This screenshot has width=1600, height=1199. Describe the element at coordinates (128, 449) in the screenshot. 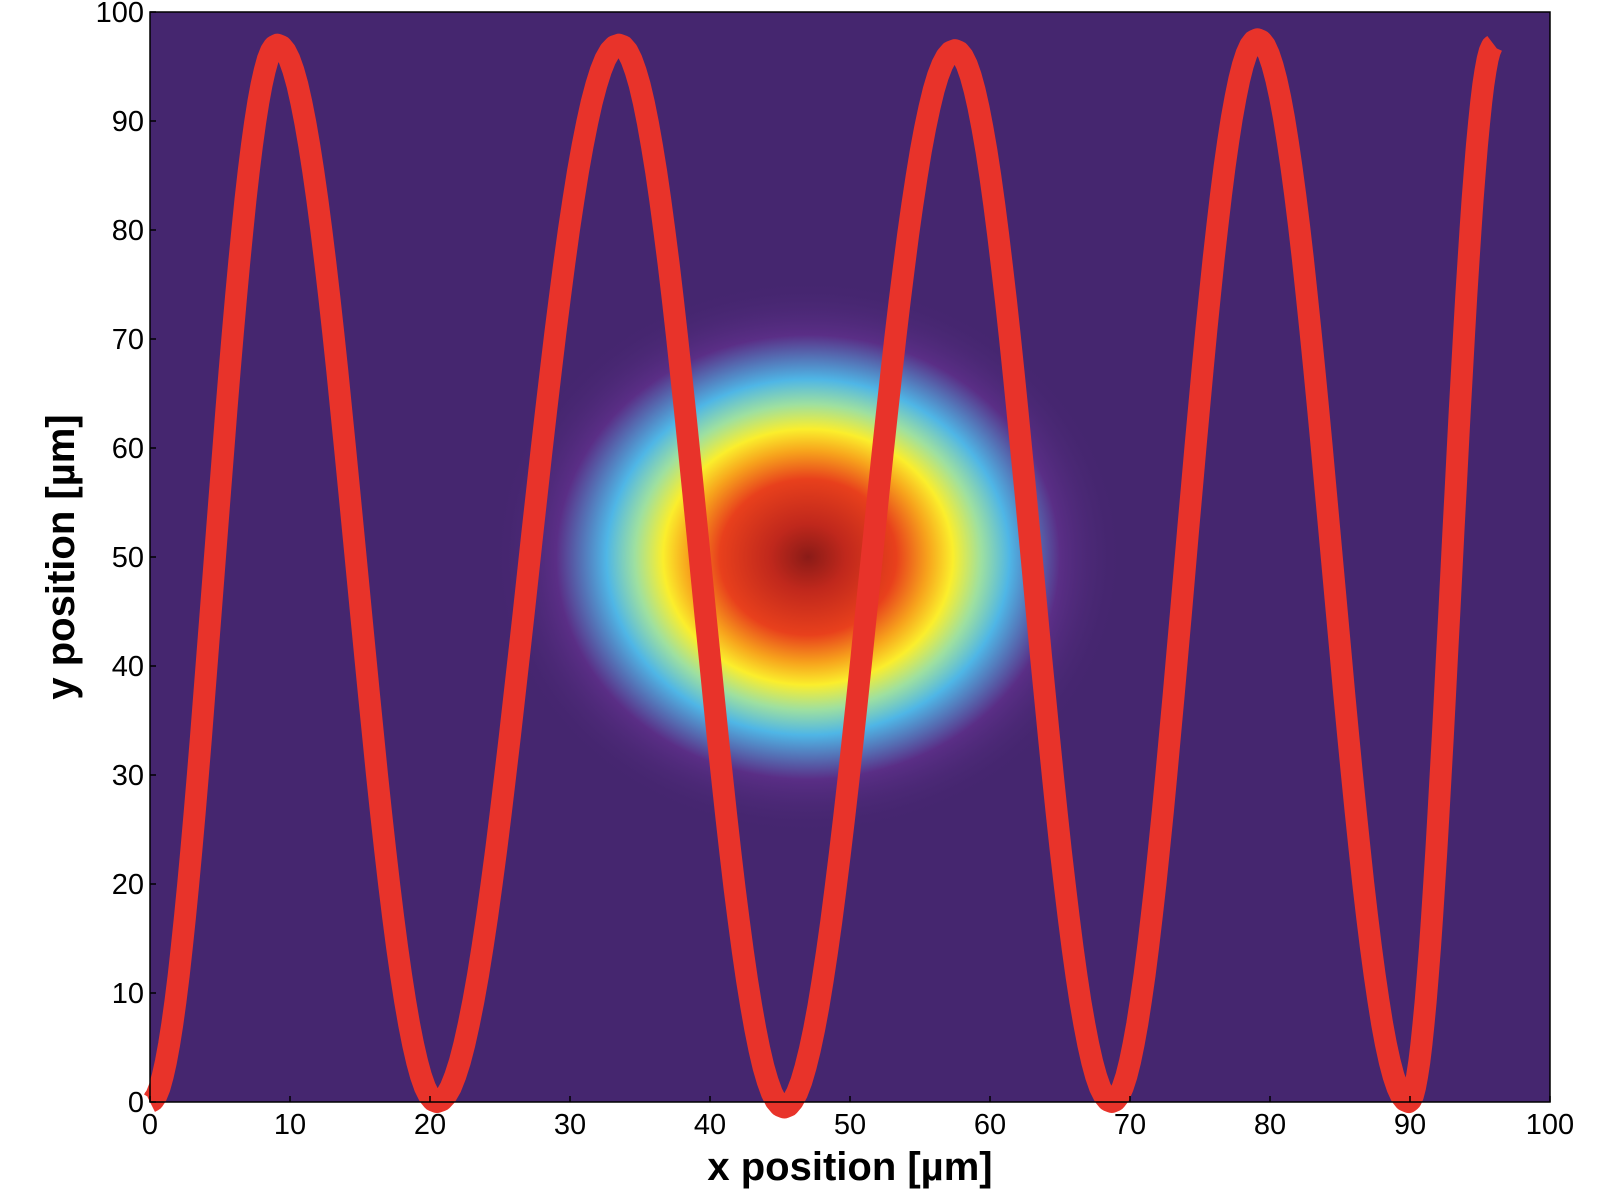

I see `y-tick-label: 60` at that location.